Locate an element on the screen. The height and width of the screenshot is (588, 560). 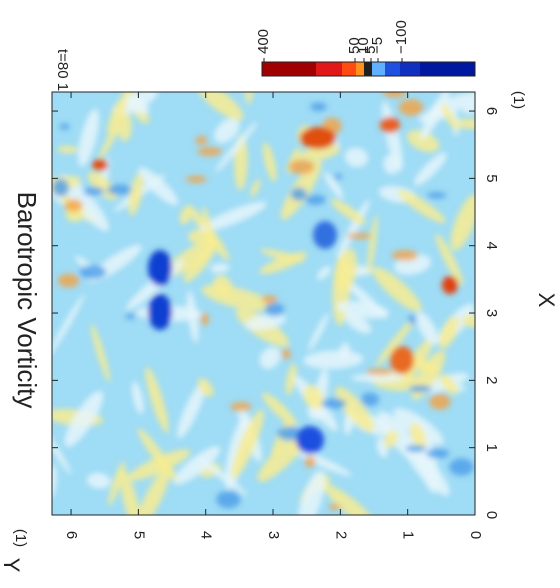
colorbar-tick-label: 400 is located at coordinates (263, 41).